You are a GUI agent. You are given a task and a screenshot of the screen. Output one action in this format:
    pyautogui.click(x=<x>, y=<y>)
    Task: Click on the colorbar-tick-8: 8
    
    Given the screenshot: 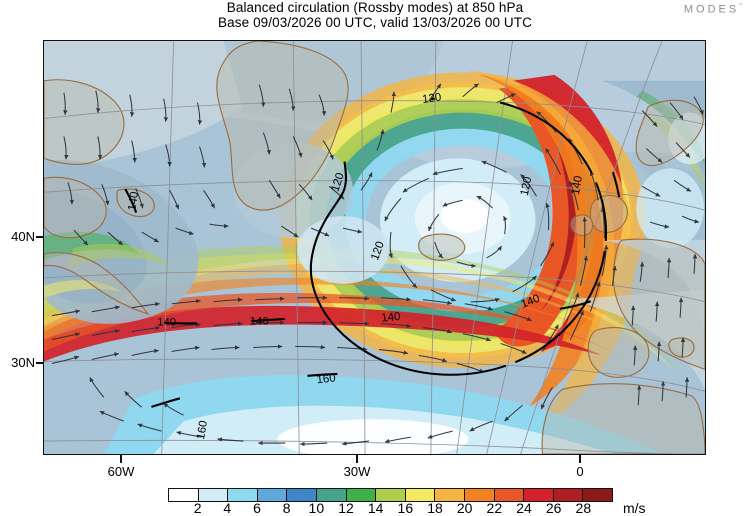 What is the action you would take?
    pyautogui.click(x=286, y=508)
    